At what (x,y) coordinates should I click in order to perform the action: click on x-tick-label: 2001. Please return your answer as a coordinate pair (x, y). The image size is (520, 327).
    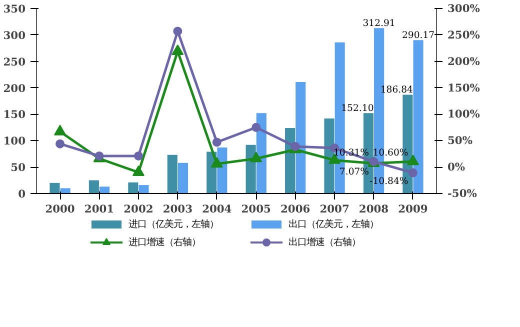
    Looking at the image, I should click on (99, 209).